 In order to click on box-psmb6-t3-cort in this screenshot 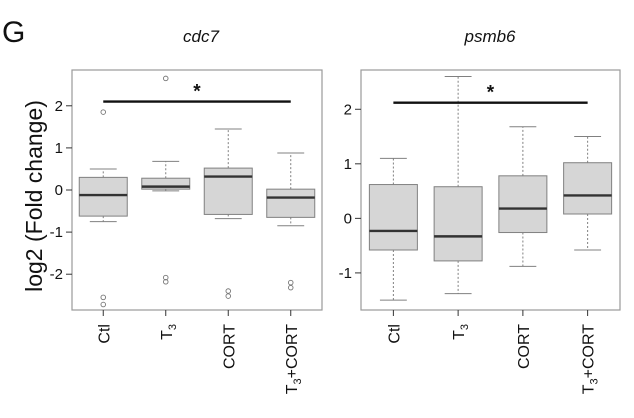, I will do `click(588, 193)`.